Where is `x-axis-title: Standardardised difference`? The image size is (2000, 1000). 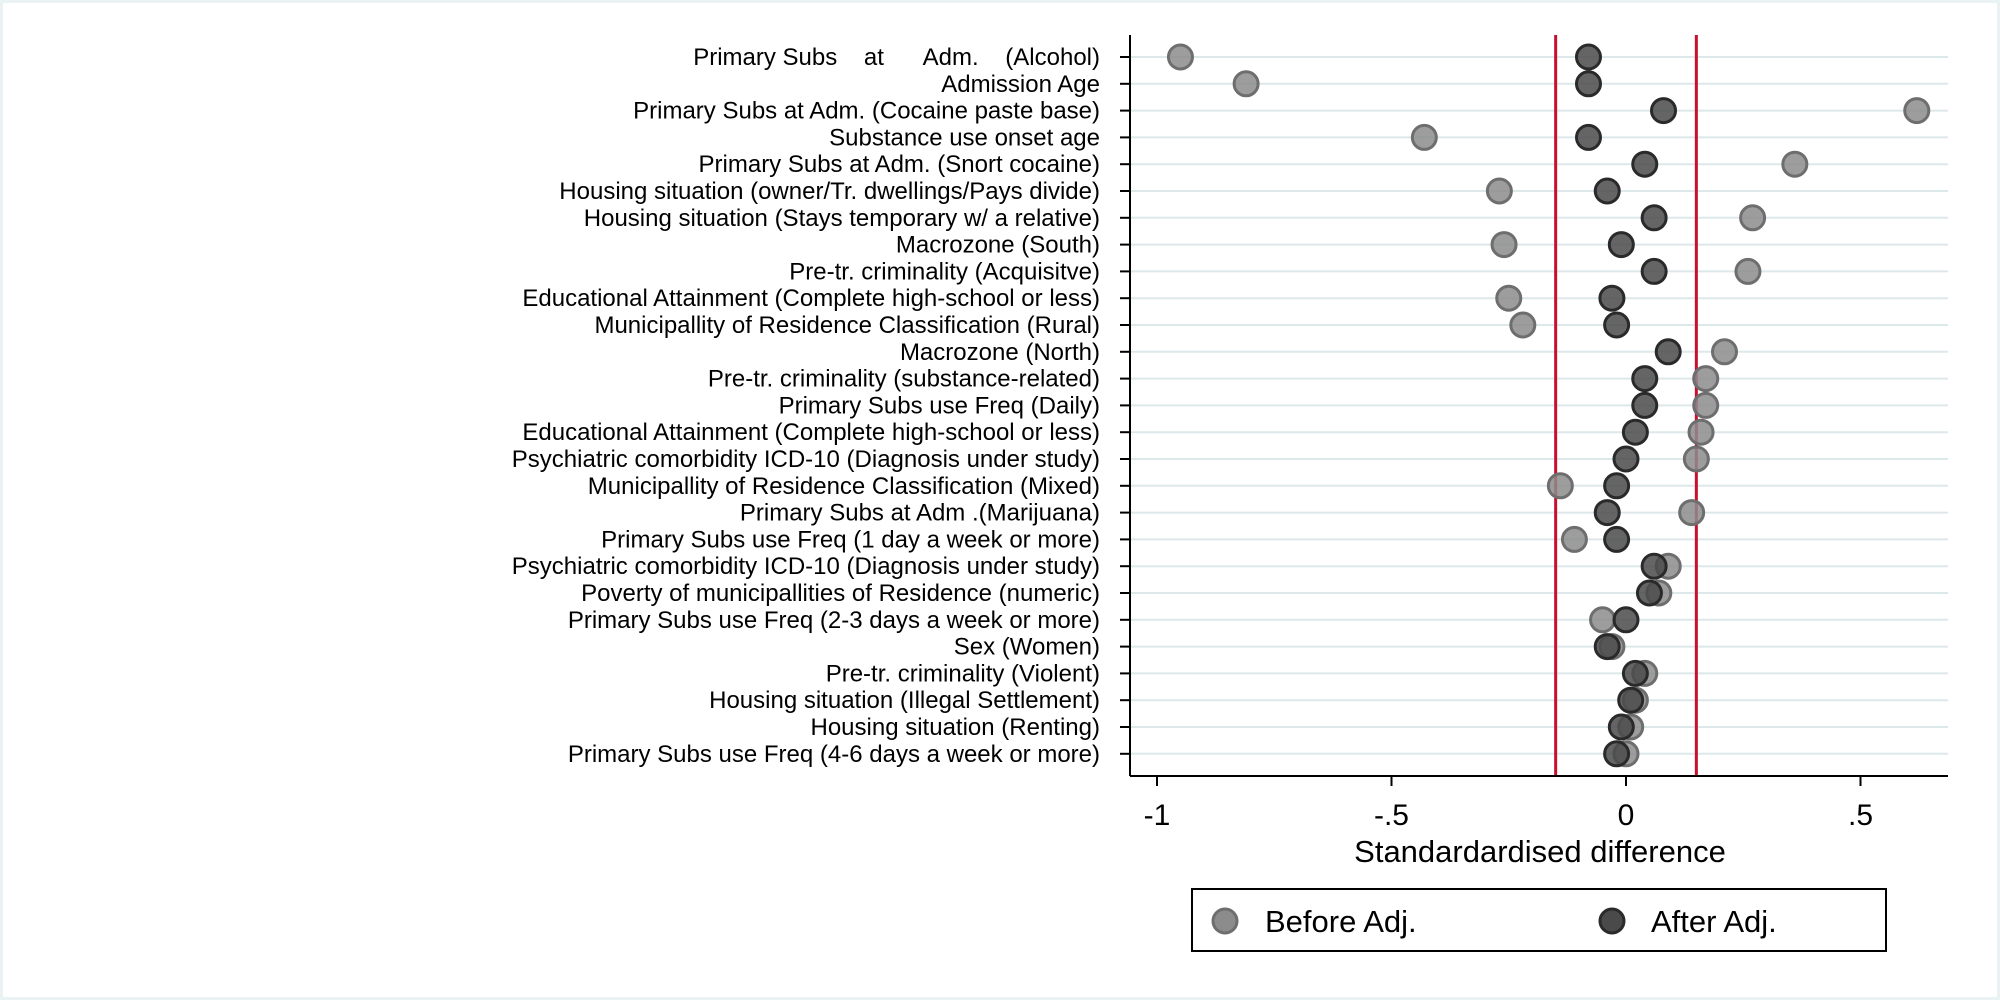 x-axis-title: Standardardised difference is located at coordinates (1540, 851).